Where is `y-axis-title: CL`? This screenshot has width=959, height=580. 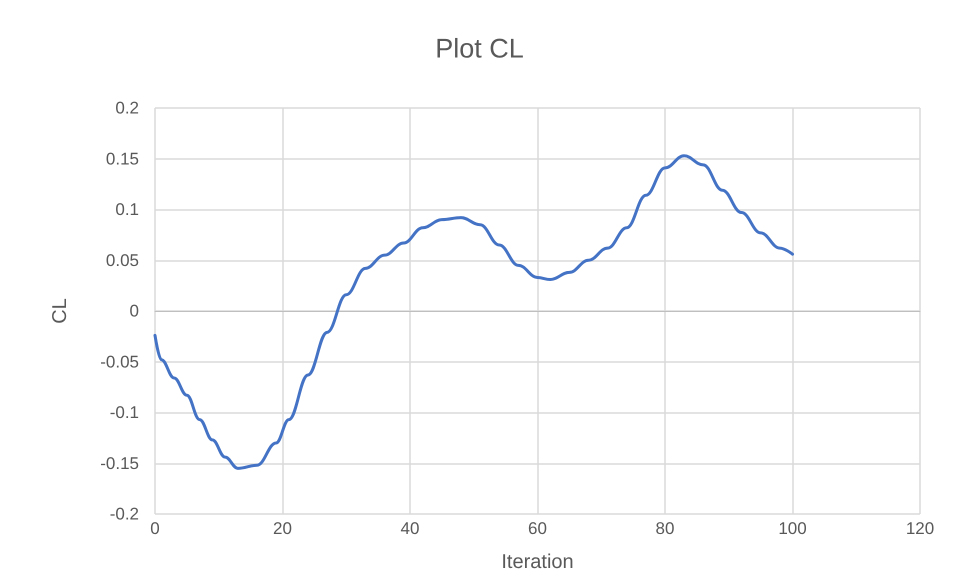
y-axis-title: CL is located at coordinates (60, 311).